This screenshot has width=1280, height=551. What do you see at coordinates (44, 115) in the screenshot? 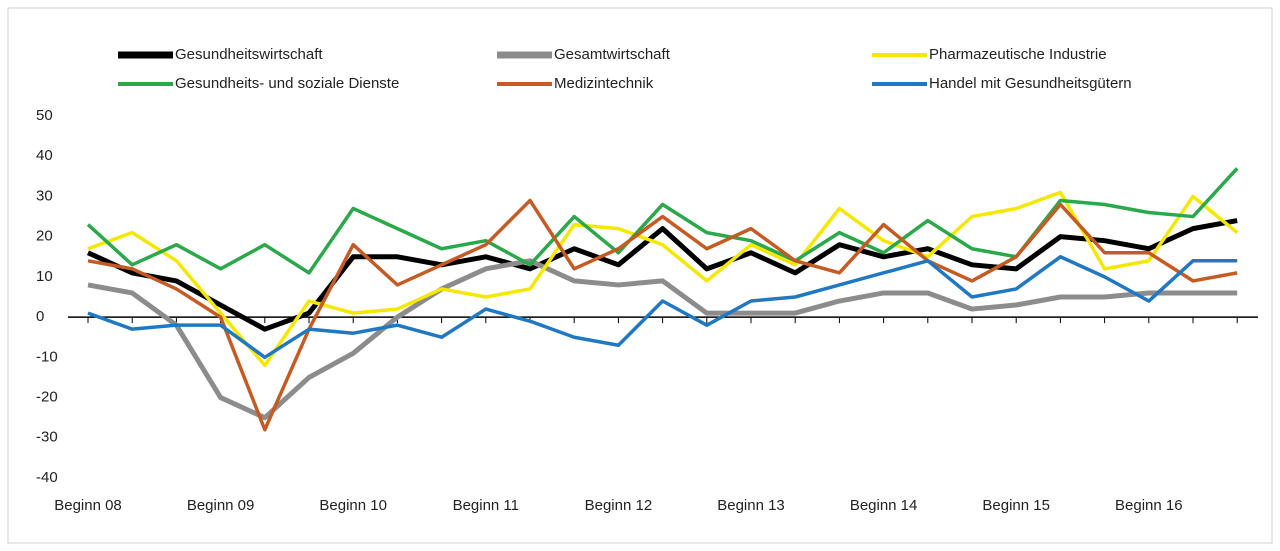
I see `y-tick-label: 50` at bounding box center [44, 115].